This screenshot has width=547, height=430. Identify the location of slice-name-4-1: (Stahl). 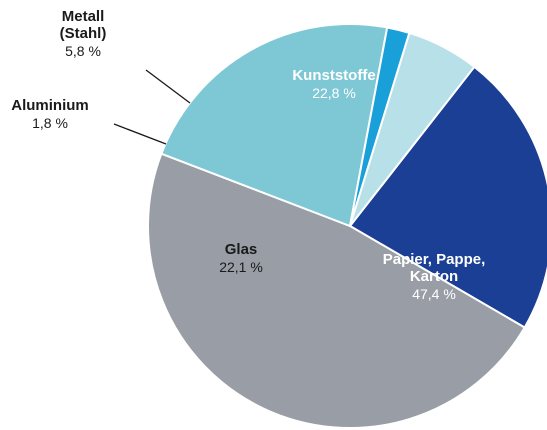
(83, 33).